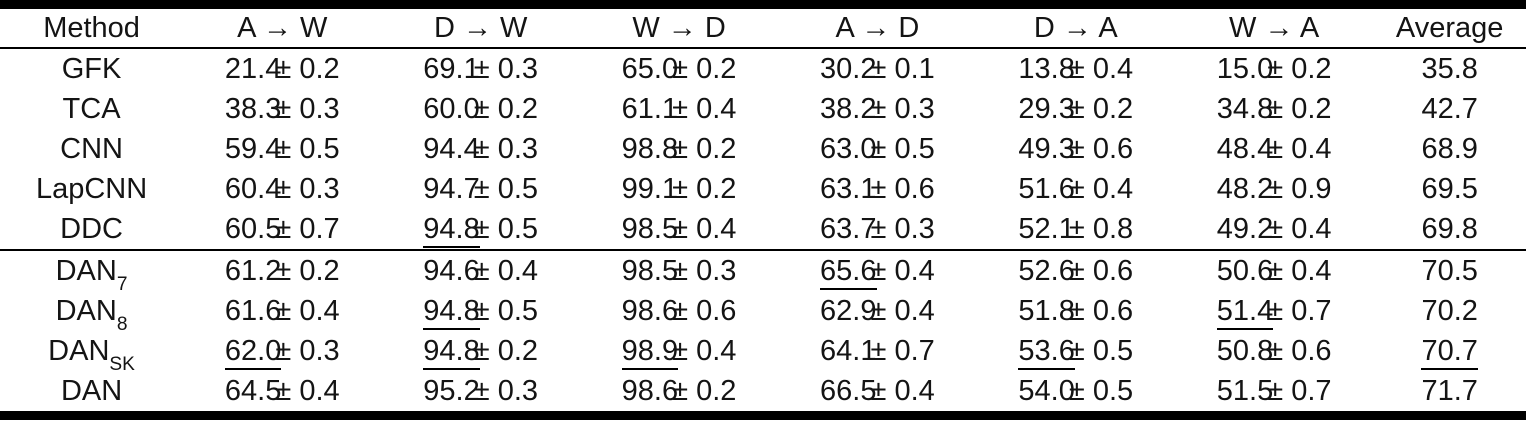  What do you see at coordinates (253, 228) in the screenshot?
I see `cell-mean: 60.5` at bounding box center [253, 228].